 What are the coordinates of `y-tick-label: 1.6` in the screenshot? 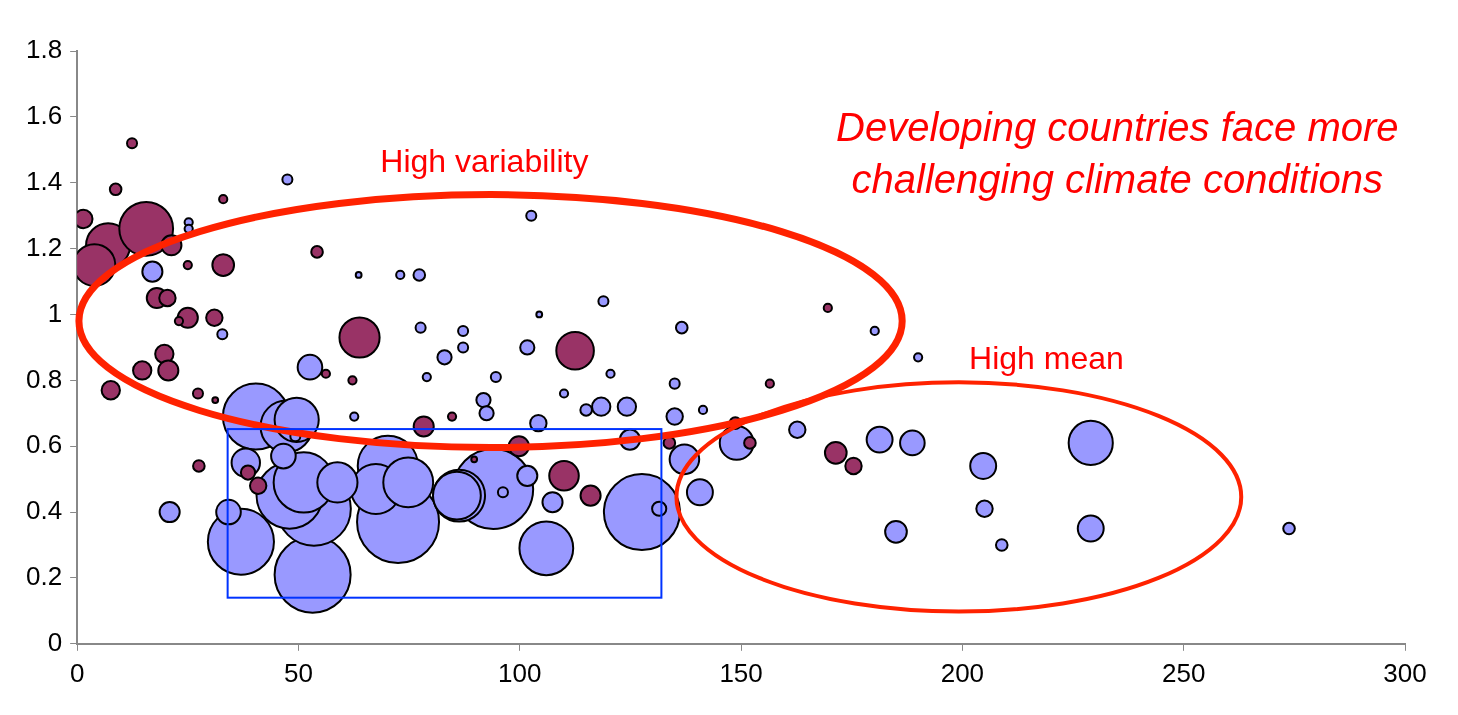 It's located at (44, 115).